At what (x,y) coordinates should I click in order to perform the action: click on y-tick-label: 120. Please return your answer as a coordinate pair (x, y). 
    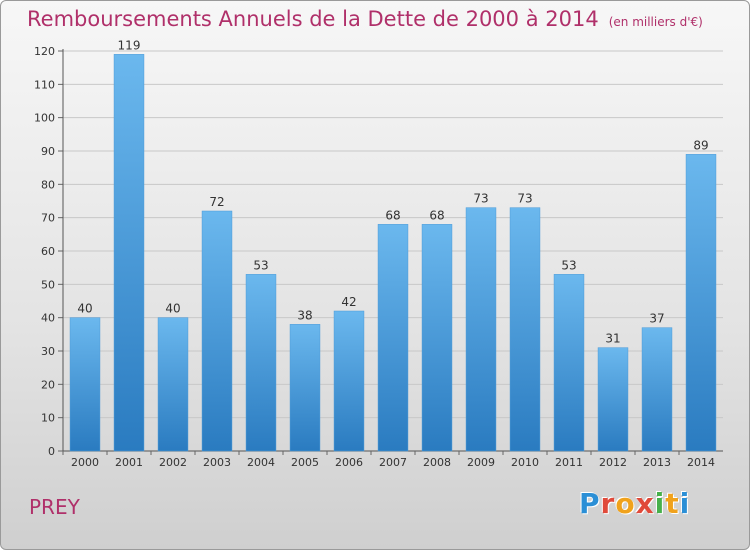
    Looking at the image, I should click on (44, 51).